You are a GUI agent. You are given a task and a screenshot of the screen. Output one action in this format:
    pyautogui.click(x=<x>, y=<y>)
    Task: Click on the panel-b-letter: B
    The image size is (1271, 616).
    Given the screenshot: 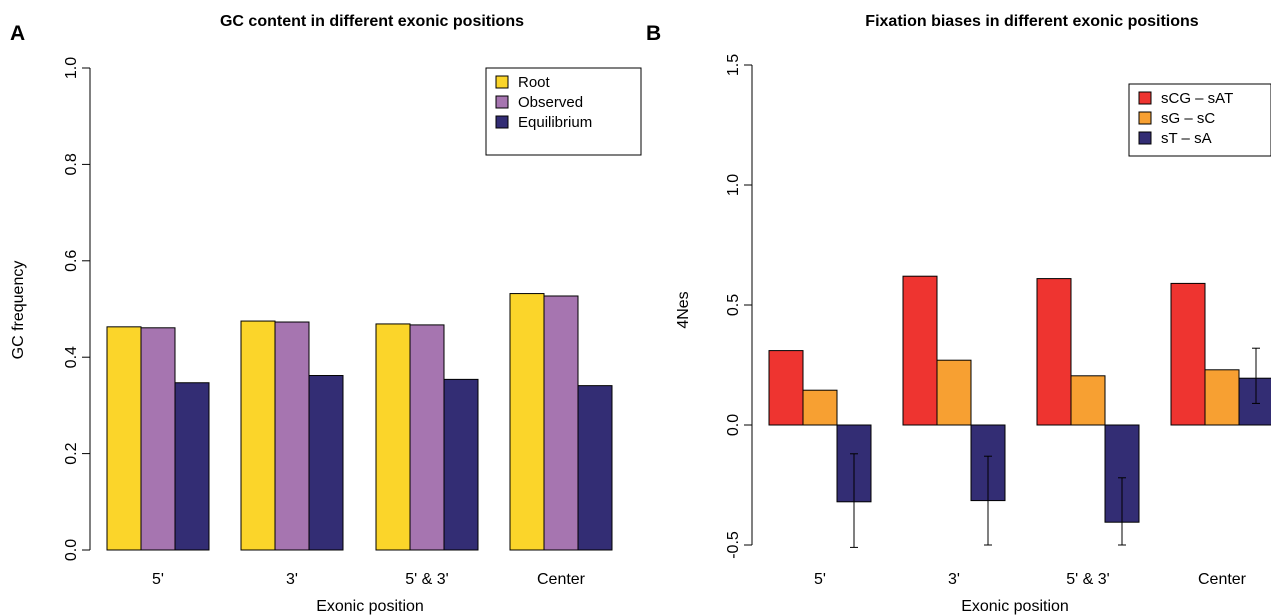 What is the action you would take?
    pyautogui.click(x=653, y=33)
    